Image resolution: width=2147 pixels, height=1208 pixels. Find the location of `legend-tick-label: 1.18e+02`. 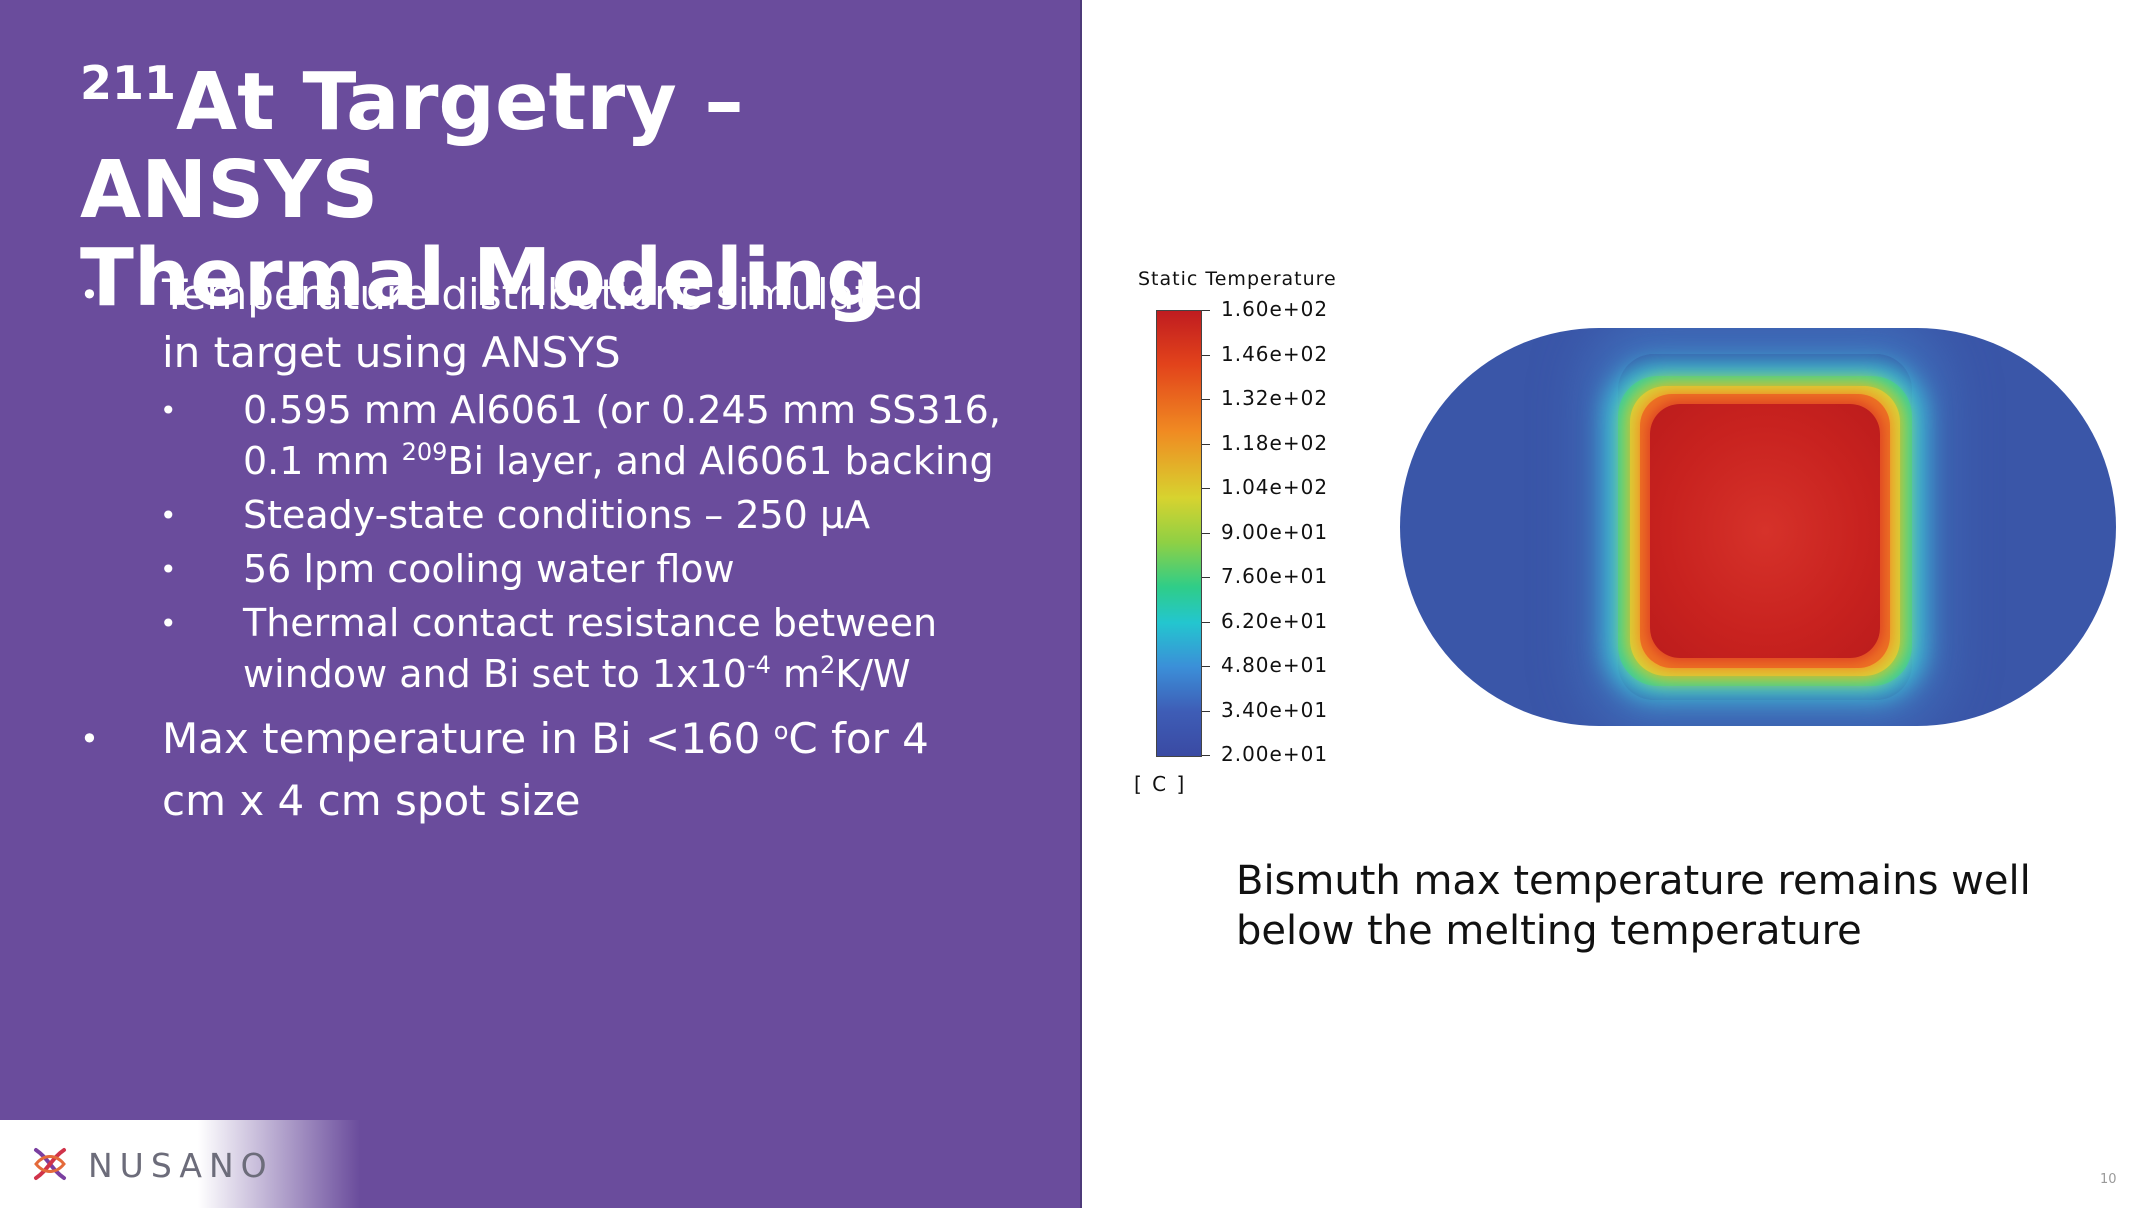

legend-tick-label: 1.18e+02 is located at coordinates (1275, 442).